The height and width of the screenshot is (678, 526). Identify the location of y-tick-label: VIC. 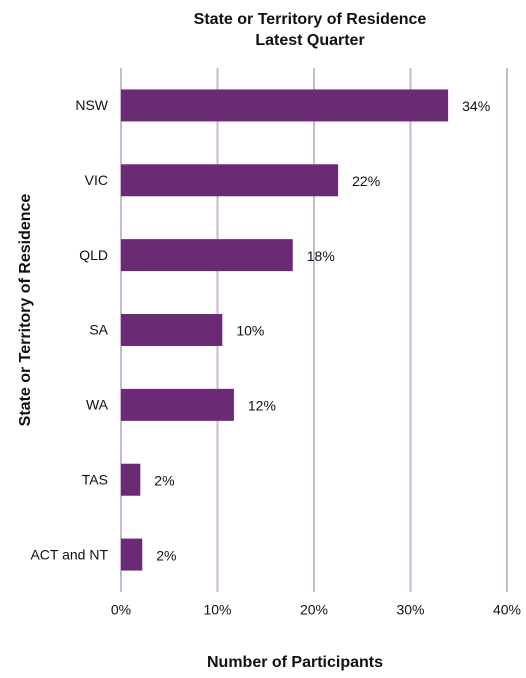
(96, 180).